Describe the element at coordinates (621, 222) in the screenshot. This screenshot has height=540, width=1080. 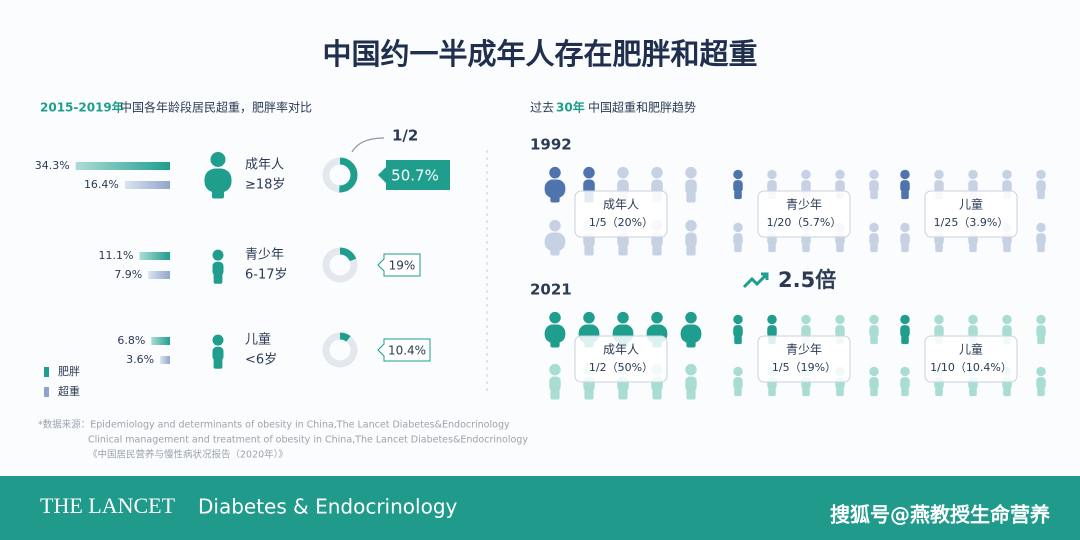
I see `group-ratio: 1/5（20%）` at that location.